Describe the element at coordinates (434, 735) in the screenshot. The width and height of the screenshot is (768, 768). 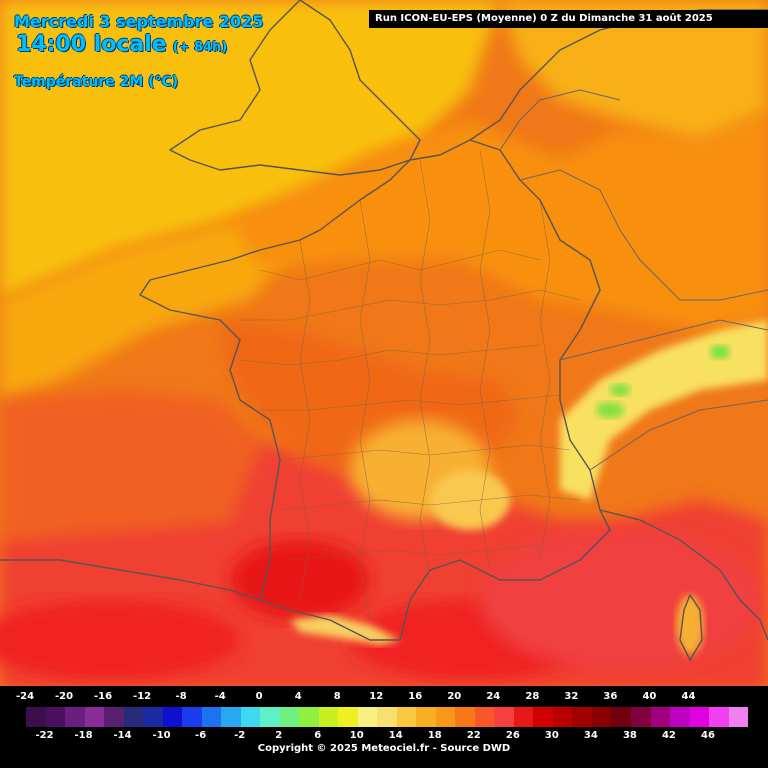
I see `legend-tick-bottom: 18` at that location.